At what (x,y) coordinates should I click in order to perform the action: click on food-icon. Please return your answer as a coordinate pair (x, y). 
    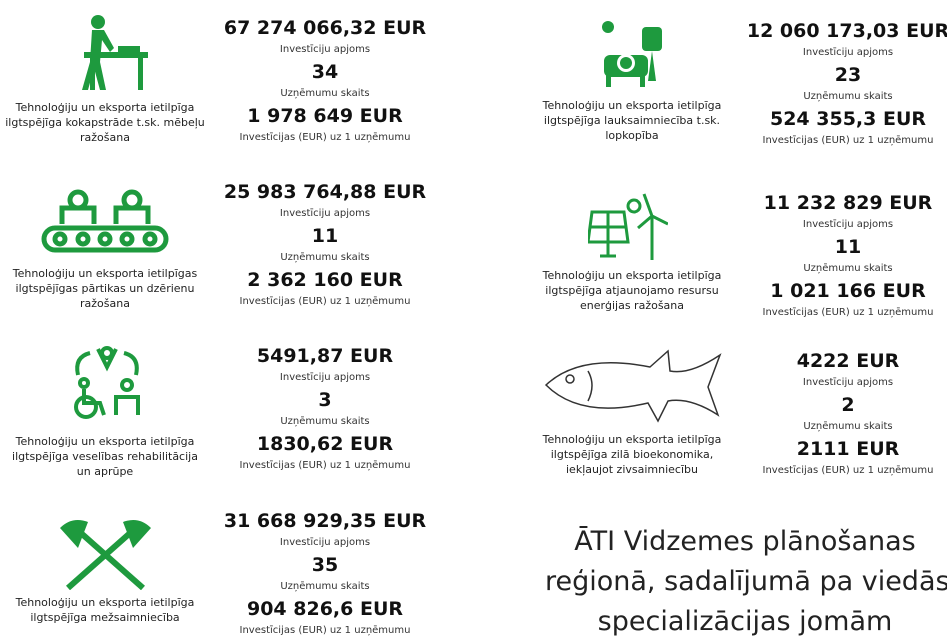
    Looking at the image, I should click on (105, 221).